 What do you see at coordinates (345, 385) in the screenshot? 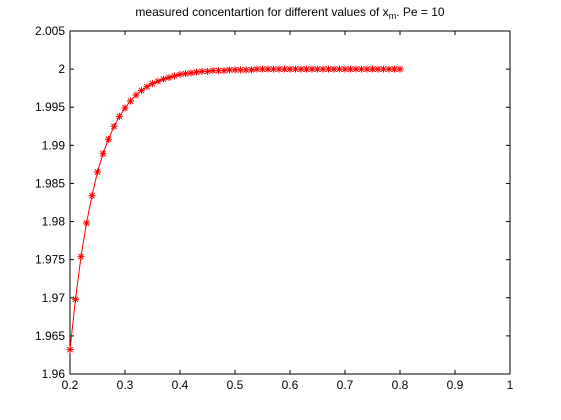
I see `x-tick-label: 0.7` at bounding box center [345, 385].